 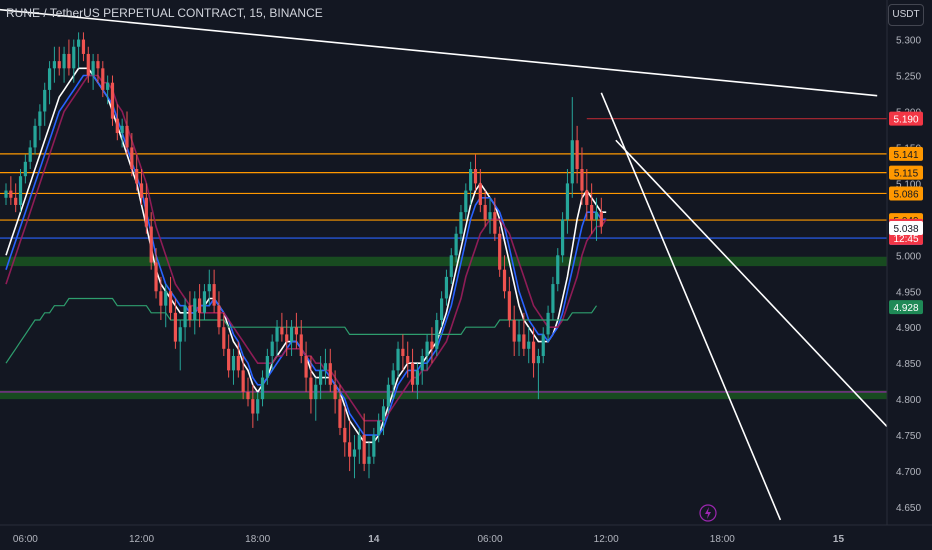 I want to click on price-tag-text: 5.115, so click(x=906, y=174).